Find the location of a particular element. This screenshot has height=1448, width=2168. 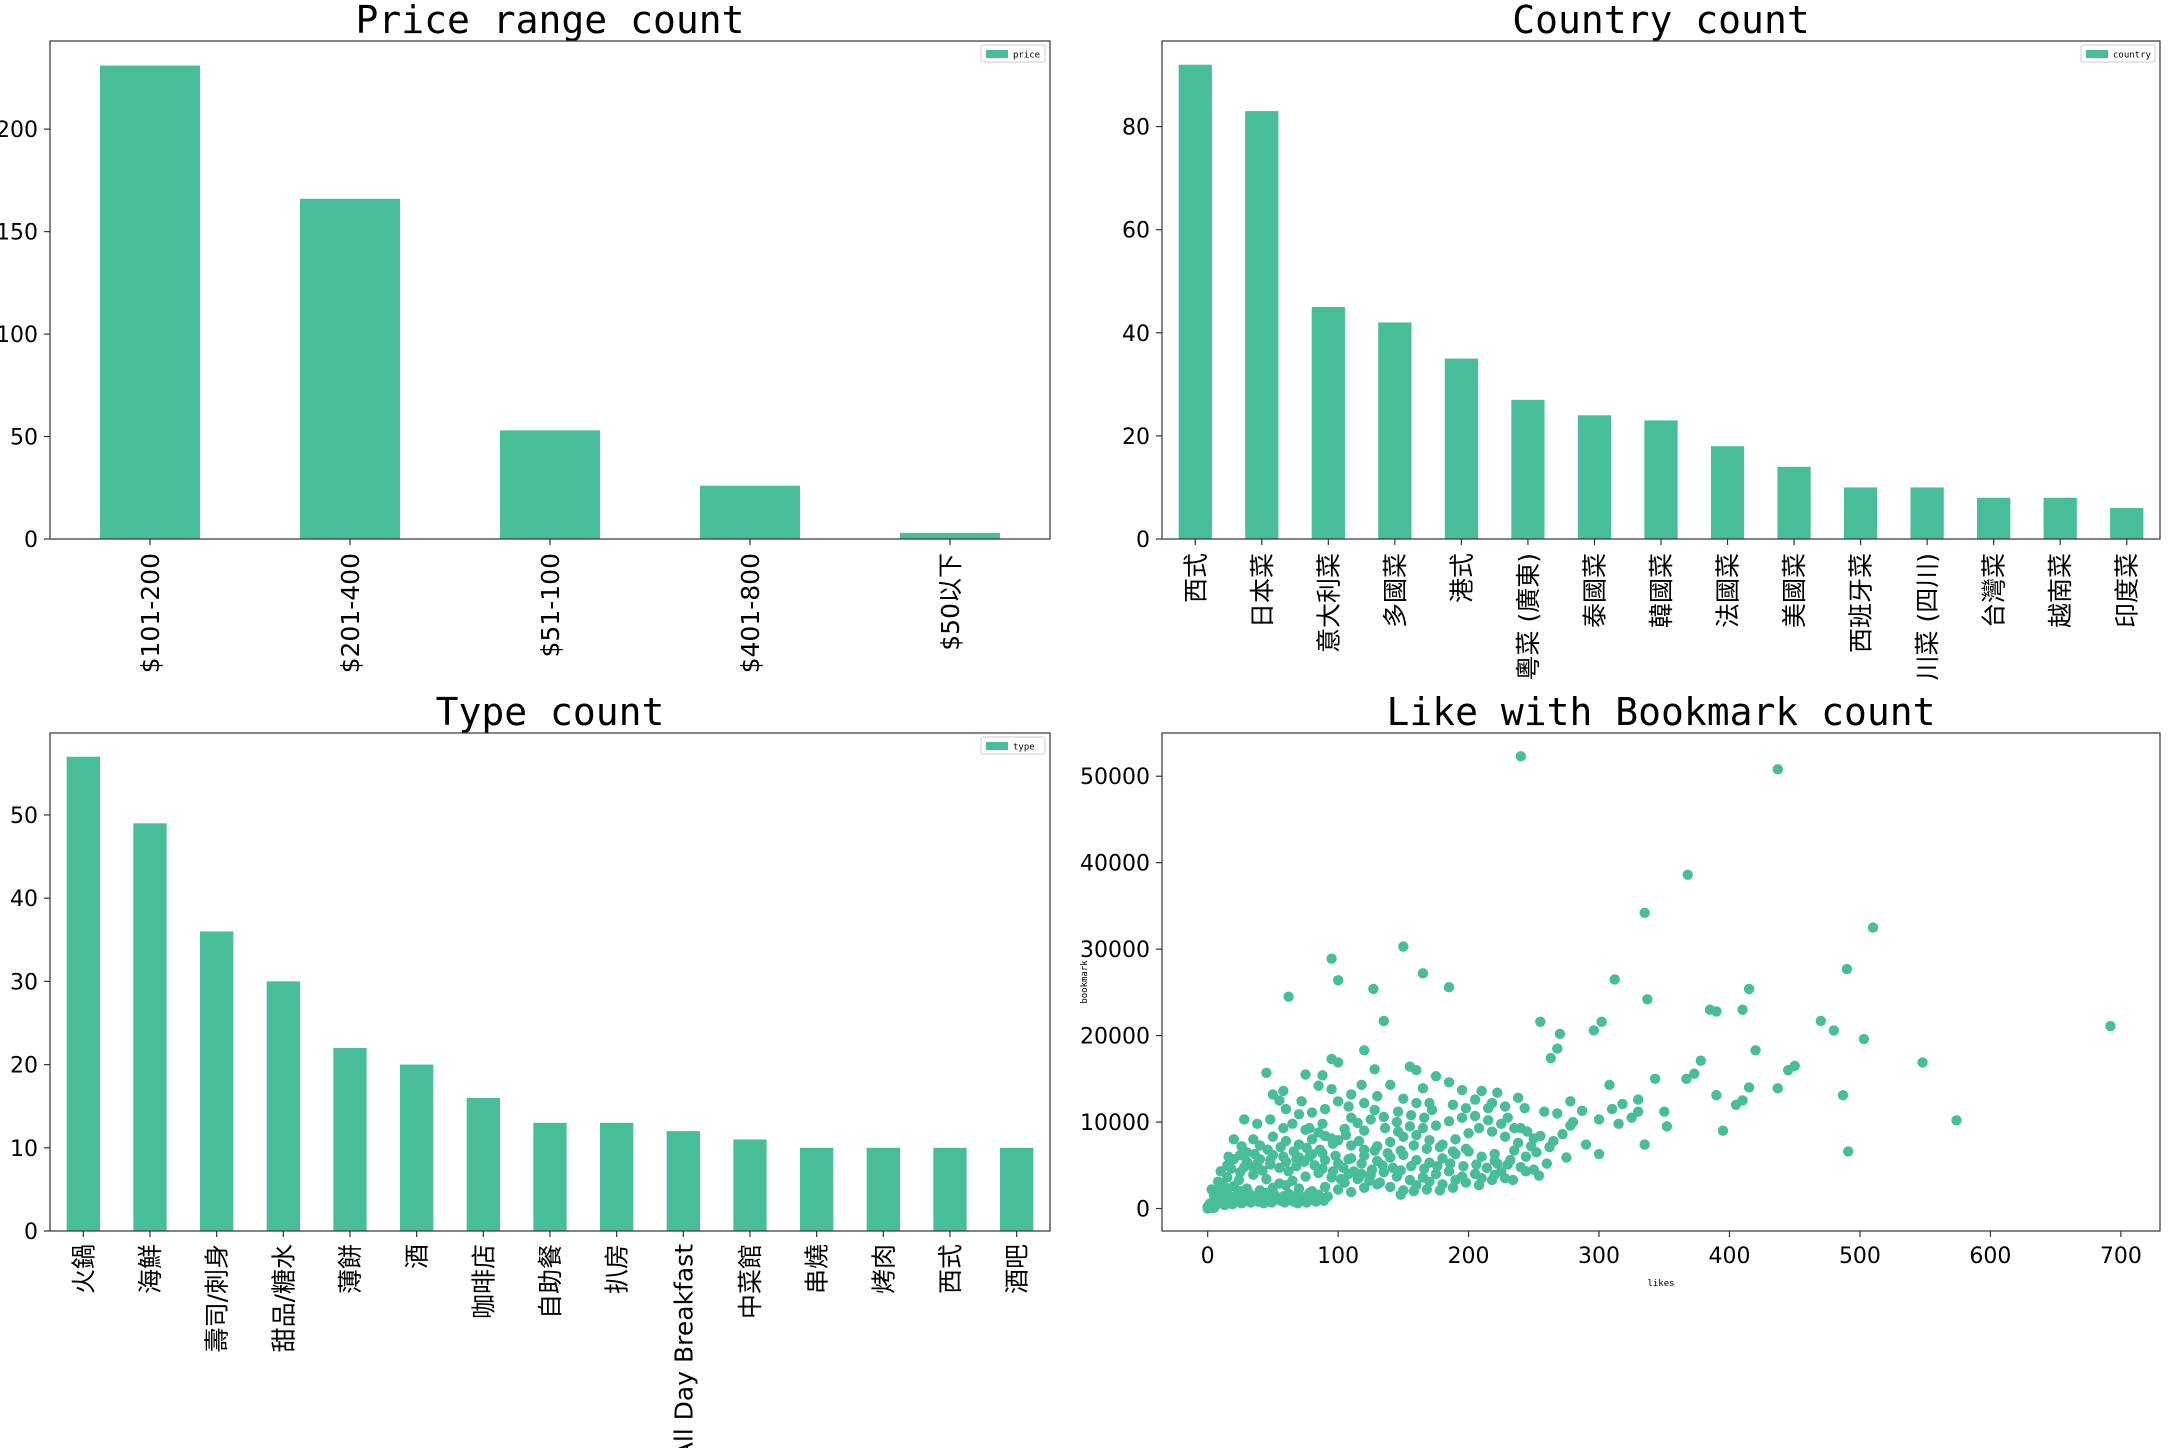

category-label: 串燒 is located at coordinates (817, 1269).